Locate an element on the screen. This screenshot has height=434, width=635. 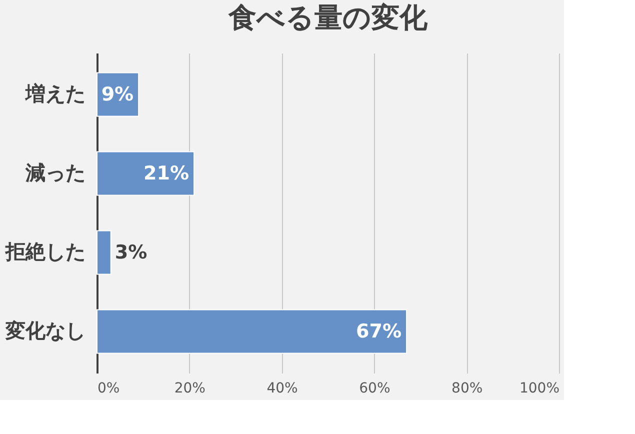
x-tick-label: 80% is located at coordinates (467, 388).